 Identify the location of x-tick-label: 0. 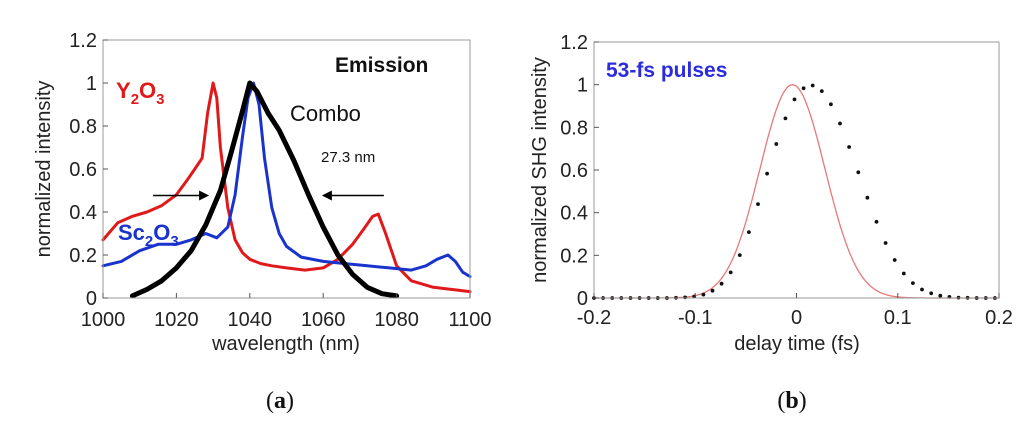
(796, 318).